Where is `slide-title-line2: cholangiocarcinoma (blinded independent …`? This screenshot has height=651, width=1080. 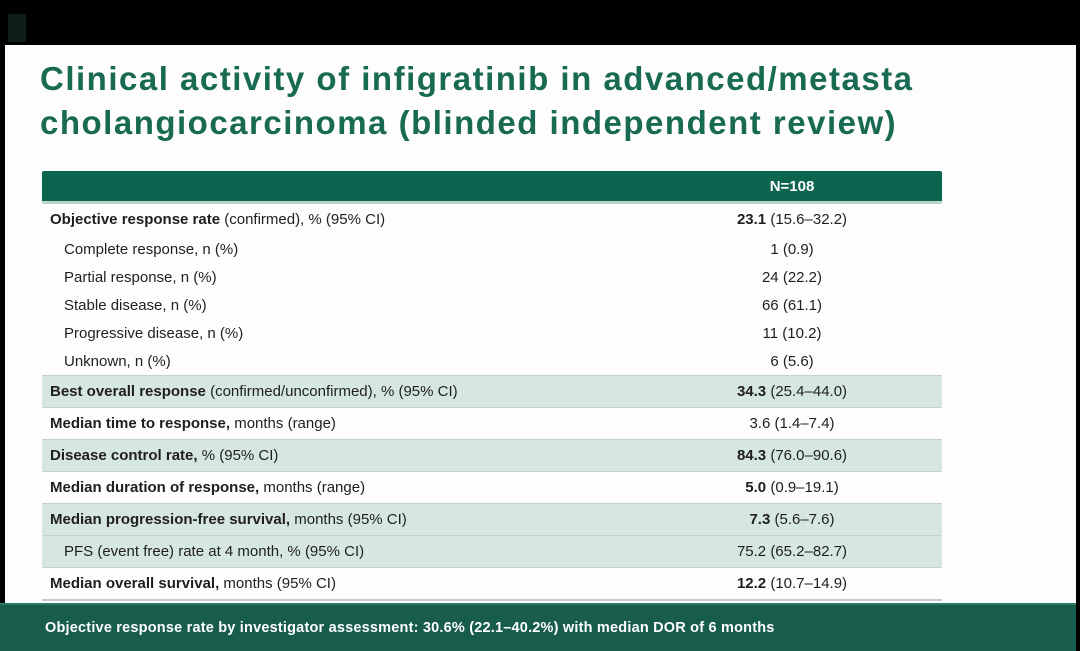 slide-title-line2: cholangiocarcinoma (blinded independent … is located at coordinates (469, 122).